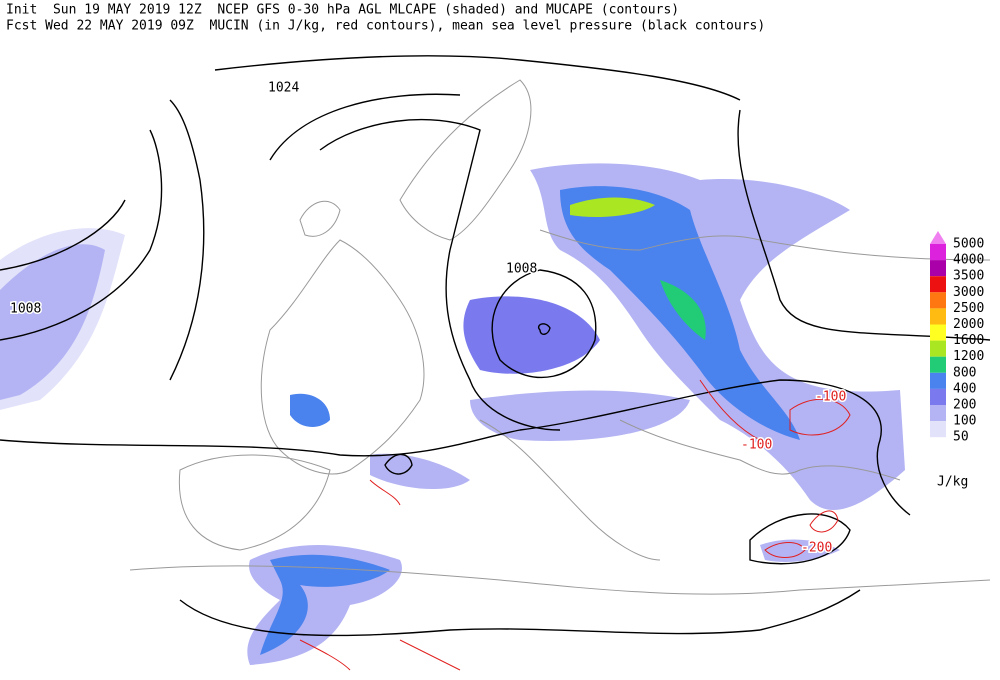  What do you see at coordinates (968, 244) in the screenshot?
I see `legend-label: 5000` at bounding box center [968, 244].